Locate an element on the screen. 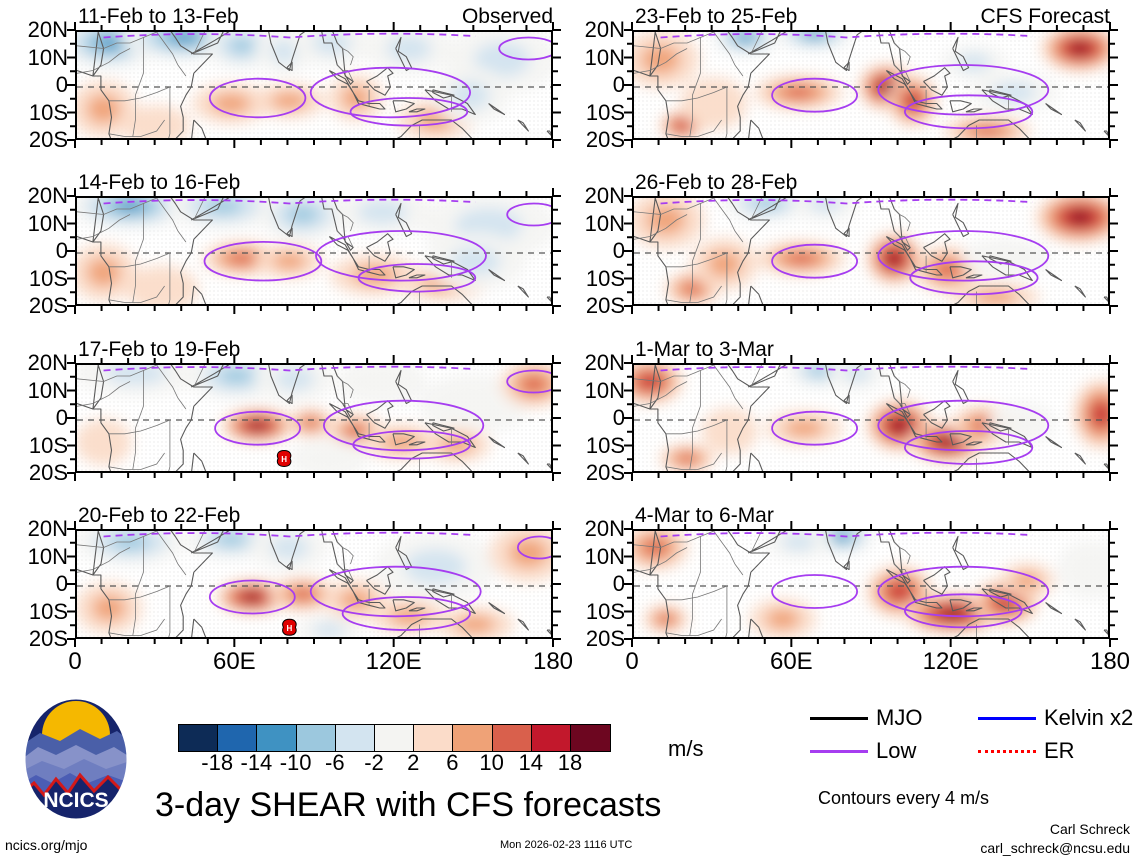 The width and height of the screenshot is (1135, 860). colorbar-tick-label: 18 is located at coordinates (570, 762).